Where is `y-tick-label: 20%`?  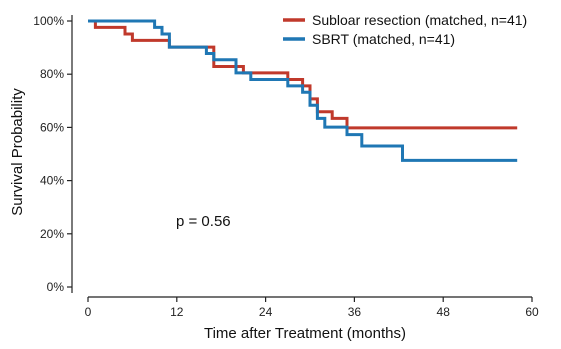 y-tick-label: 20% is located at coordinates (52, 234).